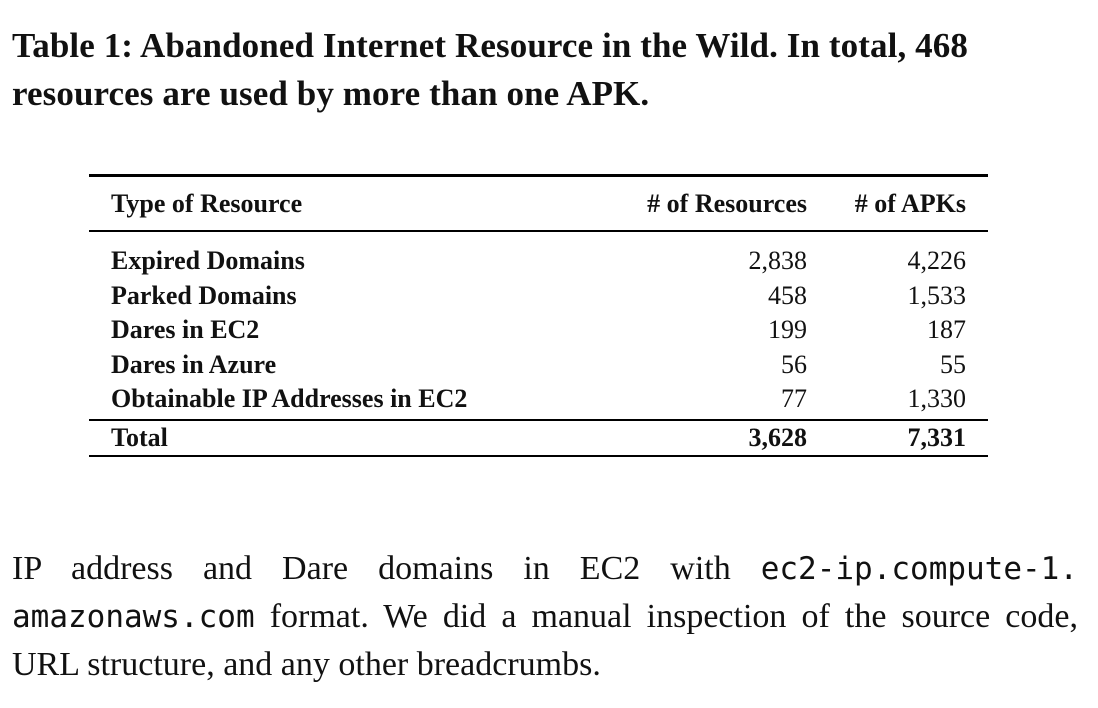 The height and width of the screenshot is (708, 1098). I want to click on total-resources: 3,628, so click(778, 437).